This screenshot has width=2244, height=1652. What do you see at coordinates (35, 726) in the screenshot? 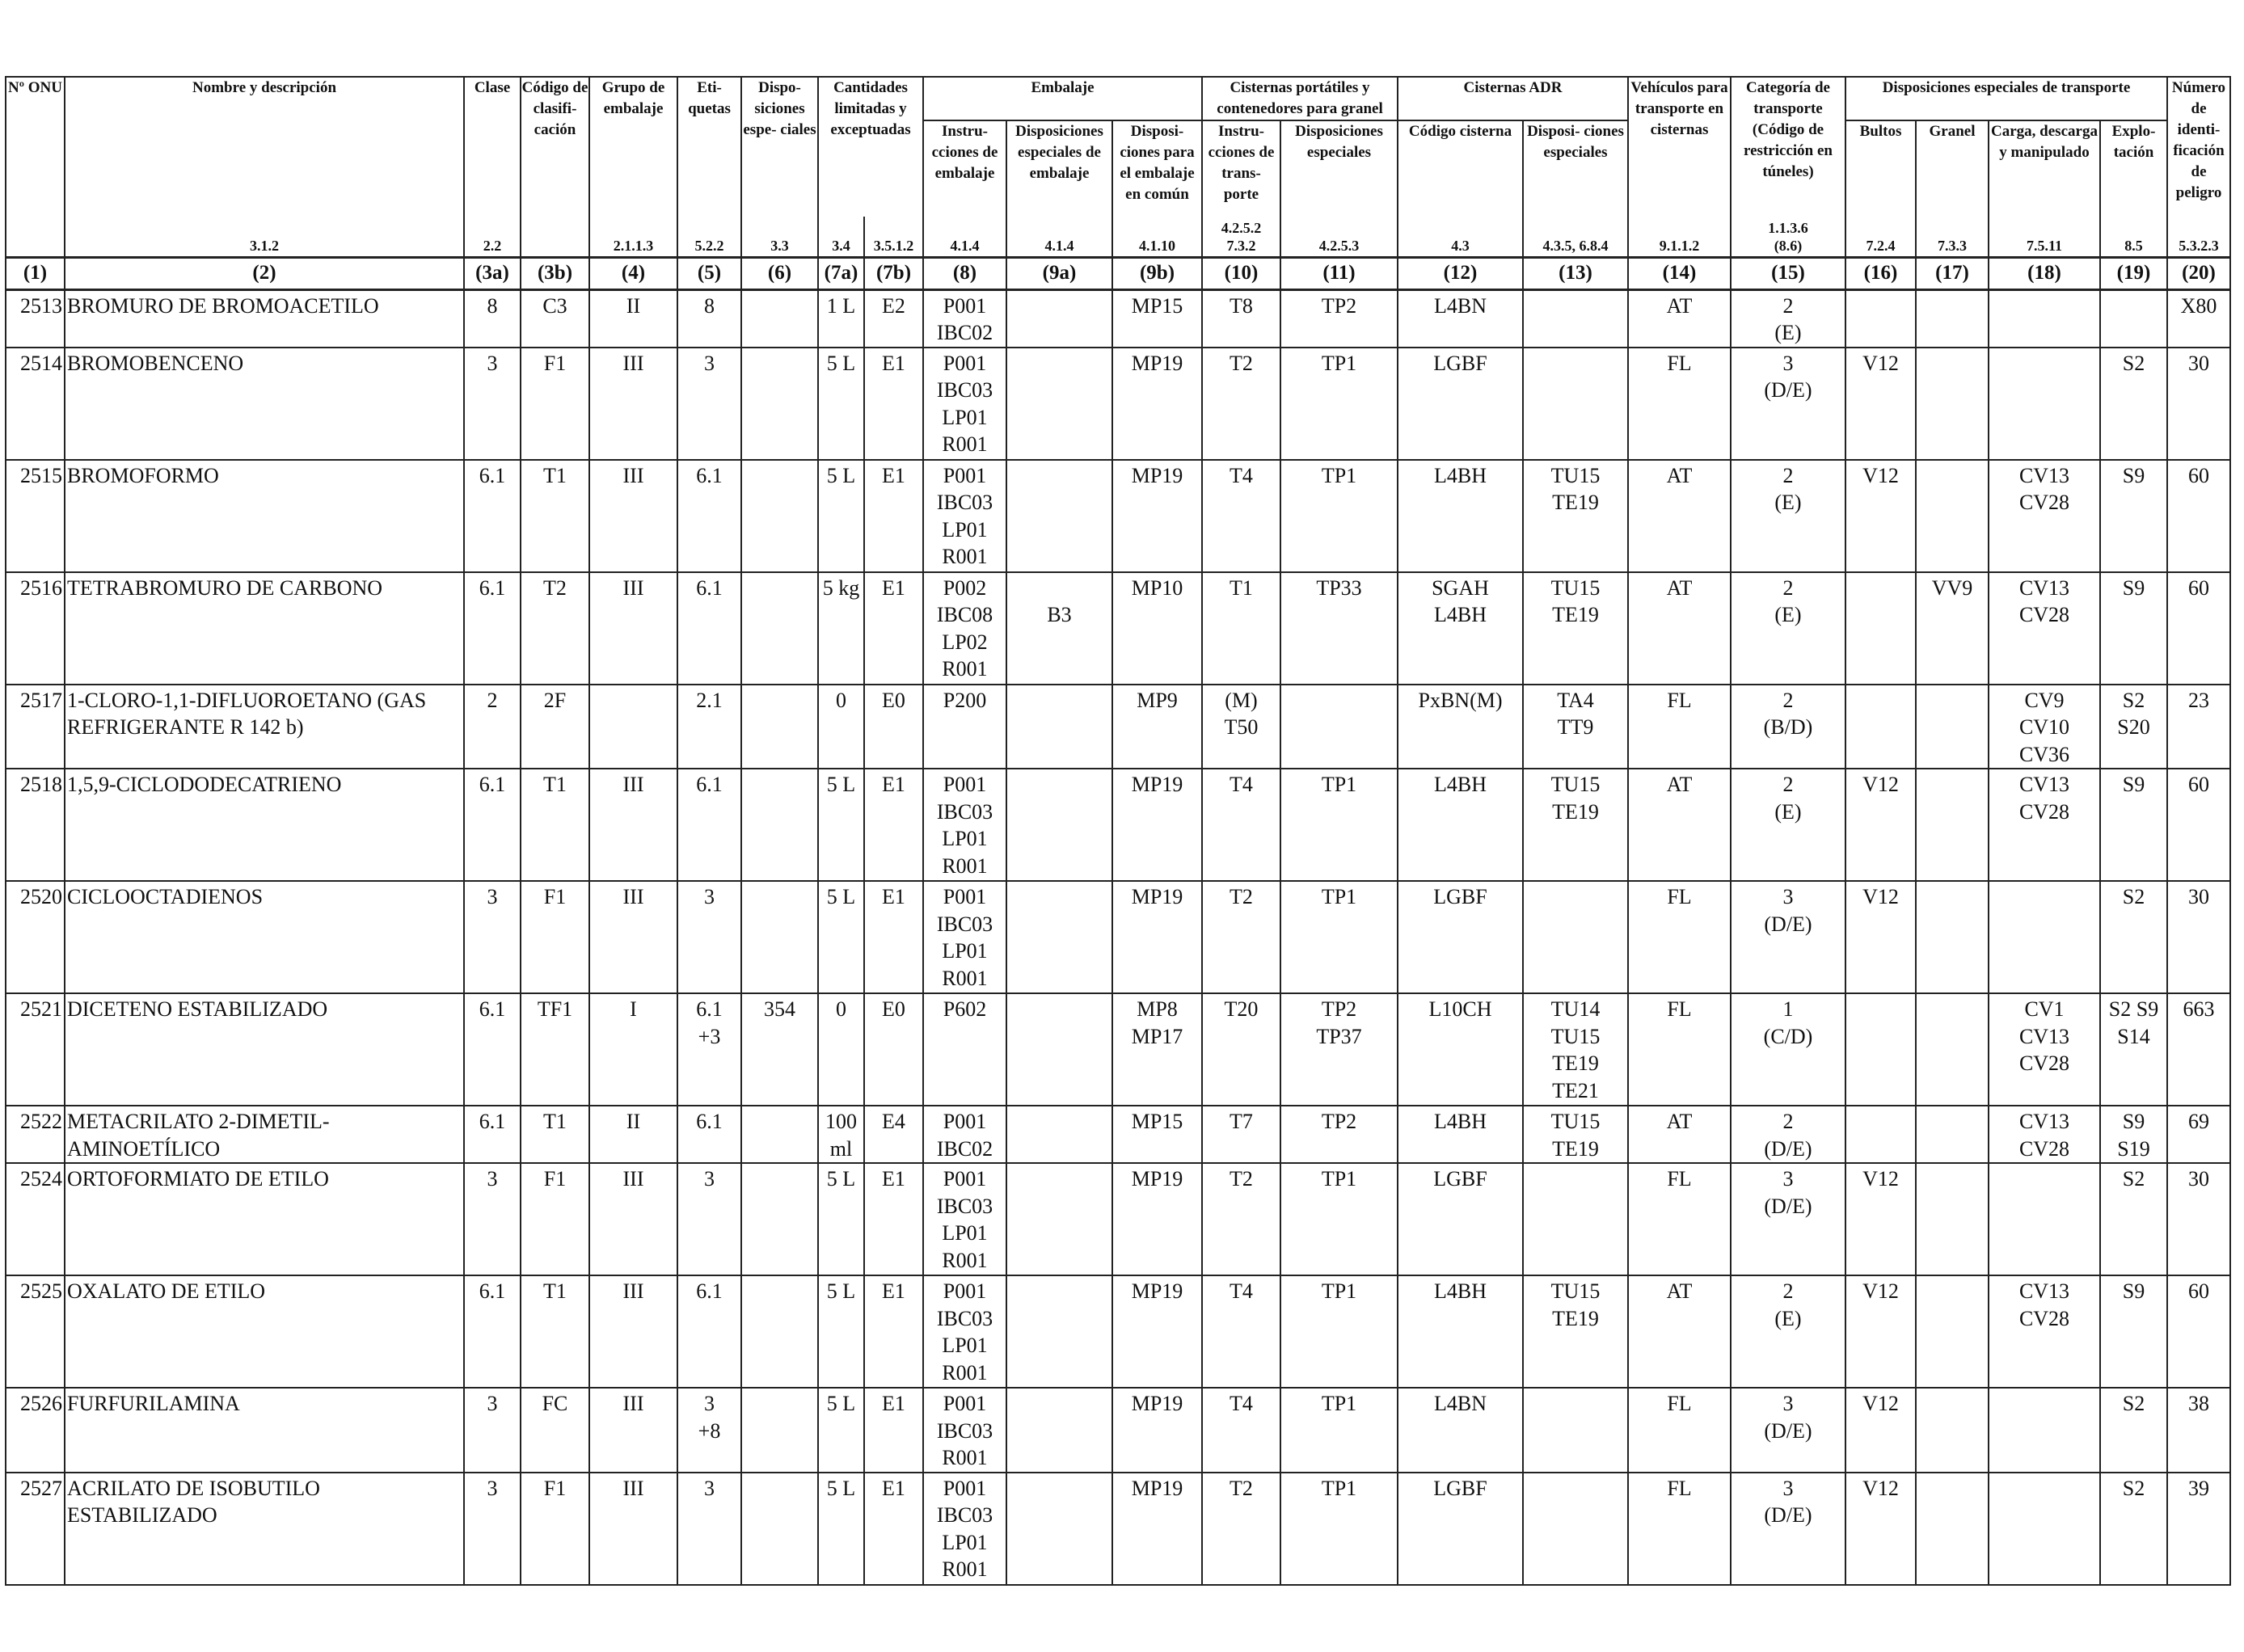
I see `cell-un-number: 2517` at bounding box center [35, 726].